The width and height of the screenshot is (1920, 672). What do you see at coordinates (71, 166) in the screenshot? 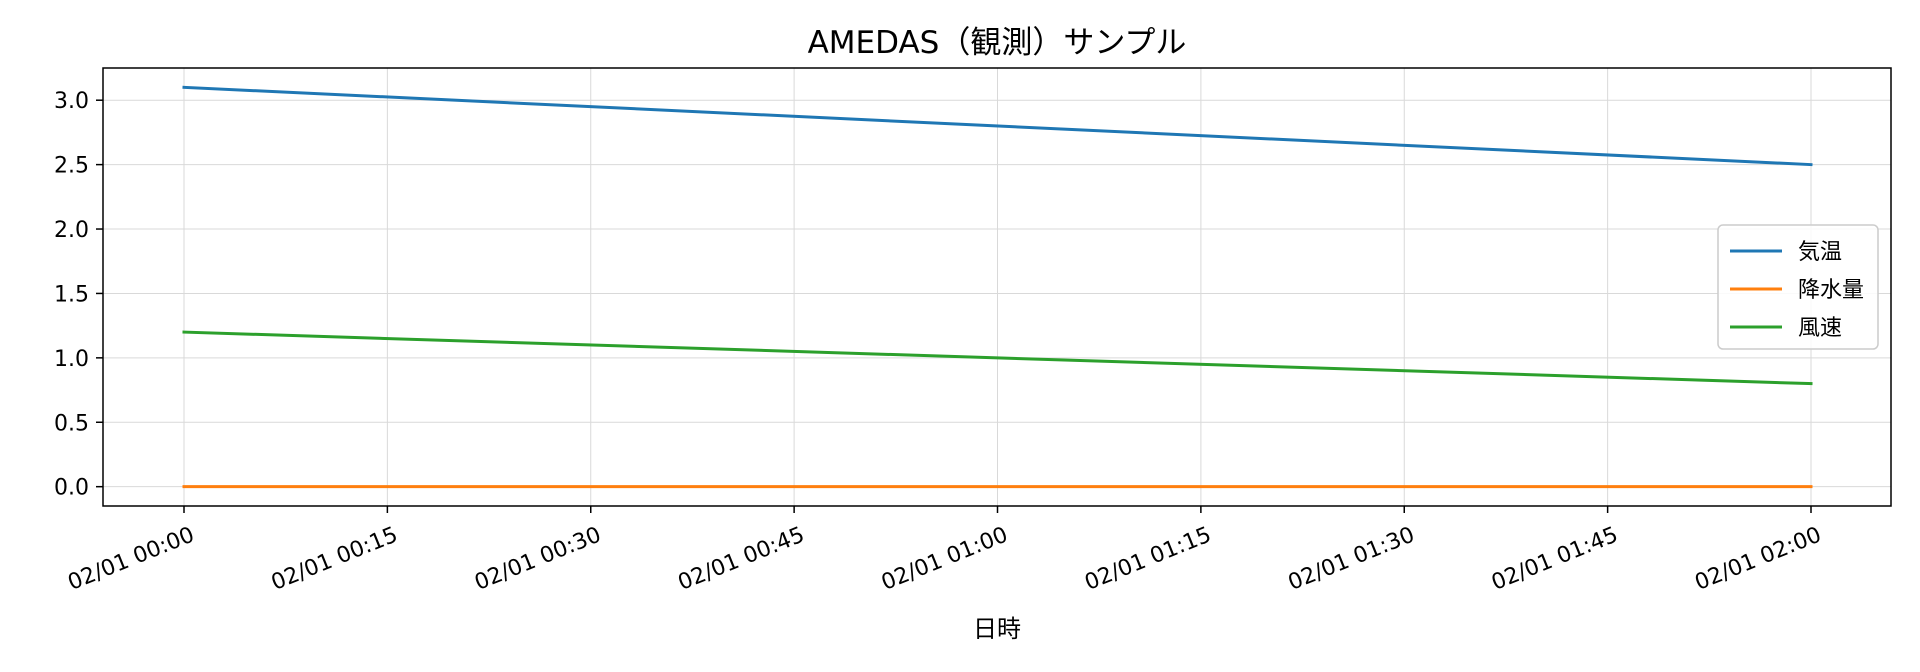
I see `y-tick-label: 2.5` at bounding box center [71, 166].